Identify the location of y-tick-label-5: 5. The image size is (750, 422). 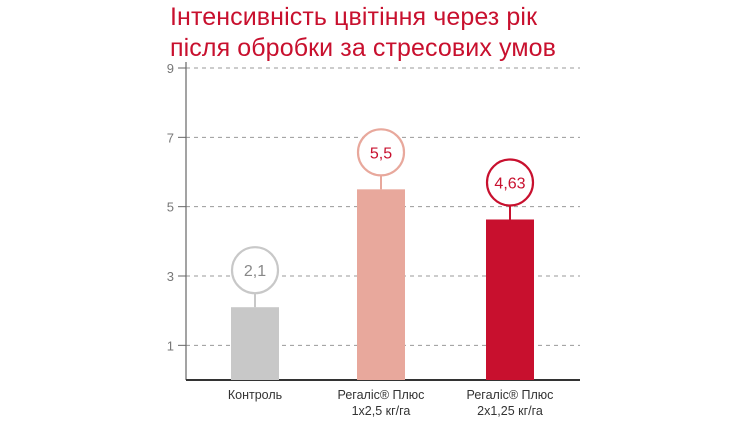
(170, 207).